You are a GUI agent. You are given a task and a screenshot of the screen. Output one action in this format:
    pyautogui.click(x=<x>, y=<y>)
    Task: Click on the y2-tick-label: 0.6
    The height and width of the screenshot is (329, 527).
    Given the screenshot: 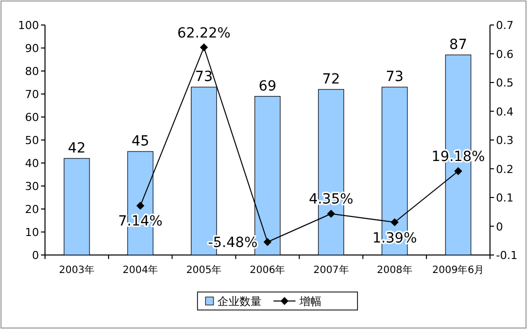 What is the action you would take?
    pyautogui.click(x=505, y=54)
    